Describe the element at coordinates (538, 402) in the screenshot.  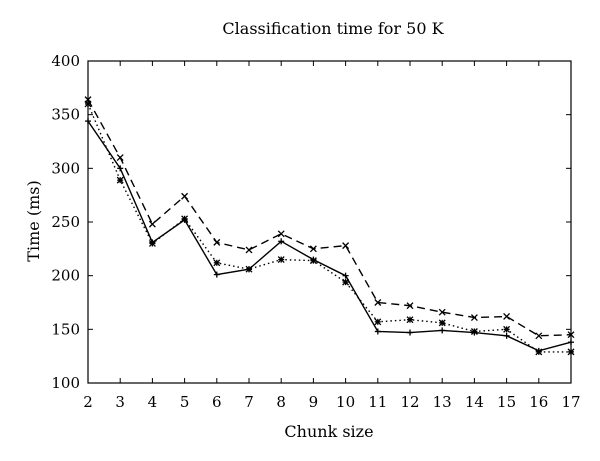
I see `x-tick-label: 16` at that location.